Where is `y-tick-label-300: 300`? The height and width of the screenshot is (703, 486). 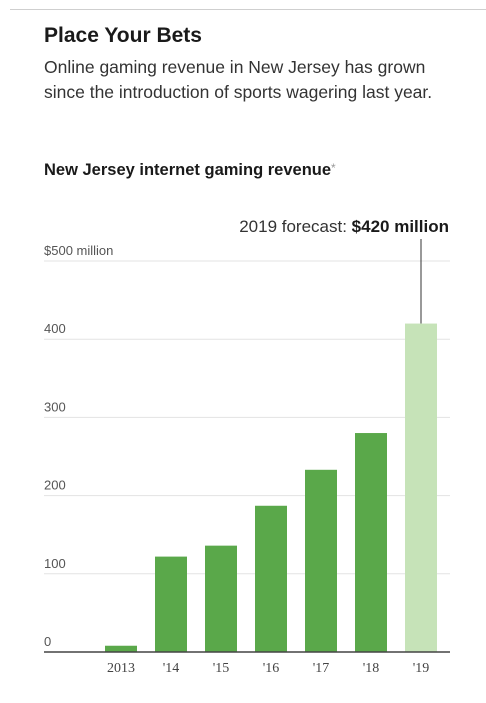
y-tick-label-300: 300 is located at coordinates (55, 406).